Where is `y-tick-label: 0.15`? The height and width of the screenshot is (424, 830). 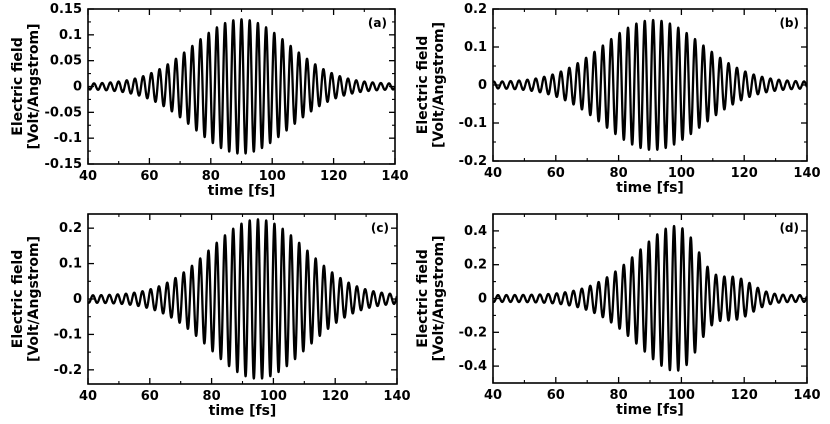
y-tick-label: 0.15 is located at coordinates (66, 9).